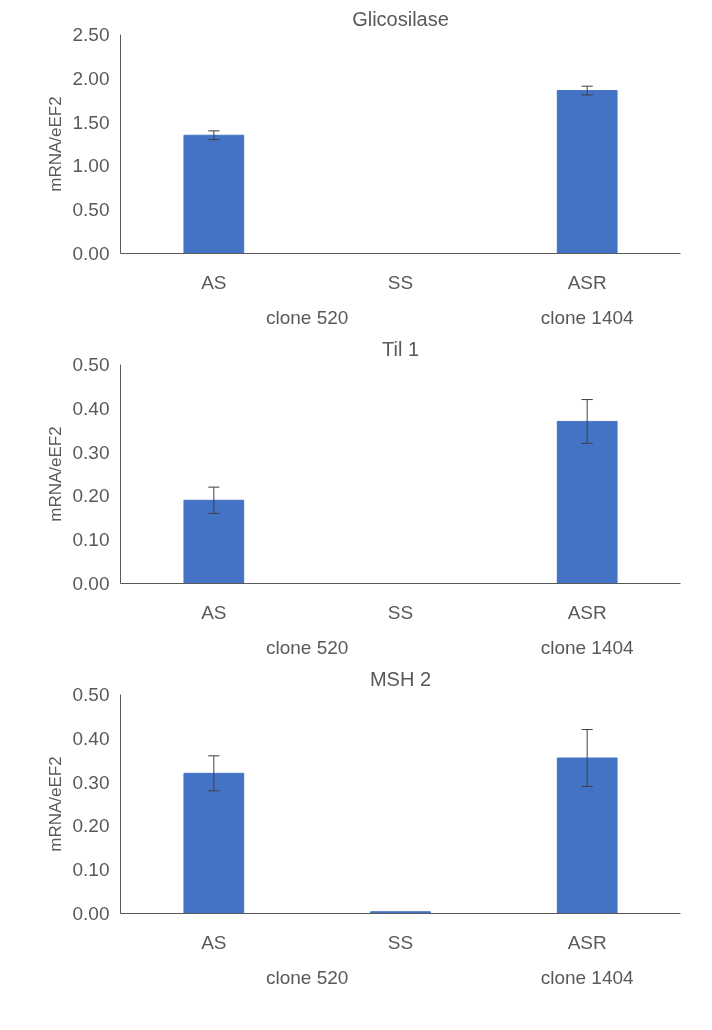 The width and height of the screenshot is (712, 1030). What do you see at coordinates (400, 348) in the screenshot?
I see `chart-title: Til 1` at bounding box center [400, 348].